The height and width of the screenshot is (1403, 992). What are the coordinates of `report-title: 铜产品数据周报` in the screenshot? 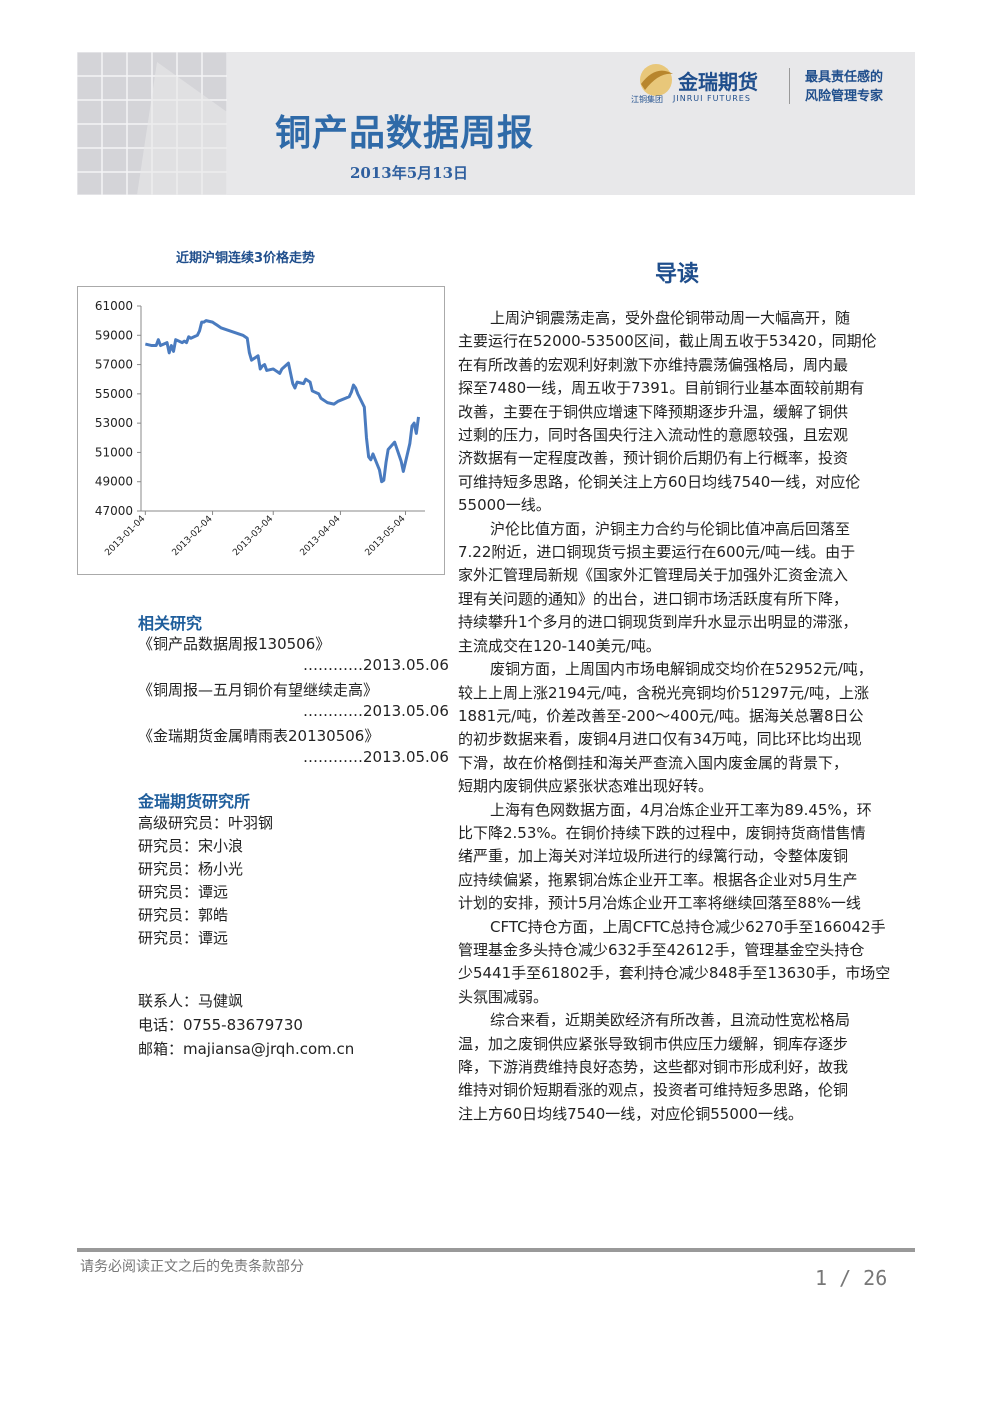 It's located at (405, 133).